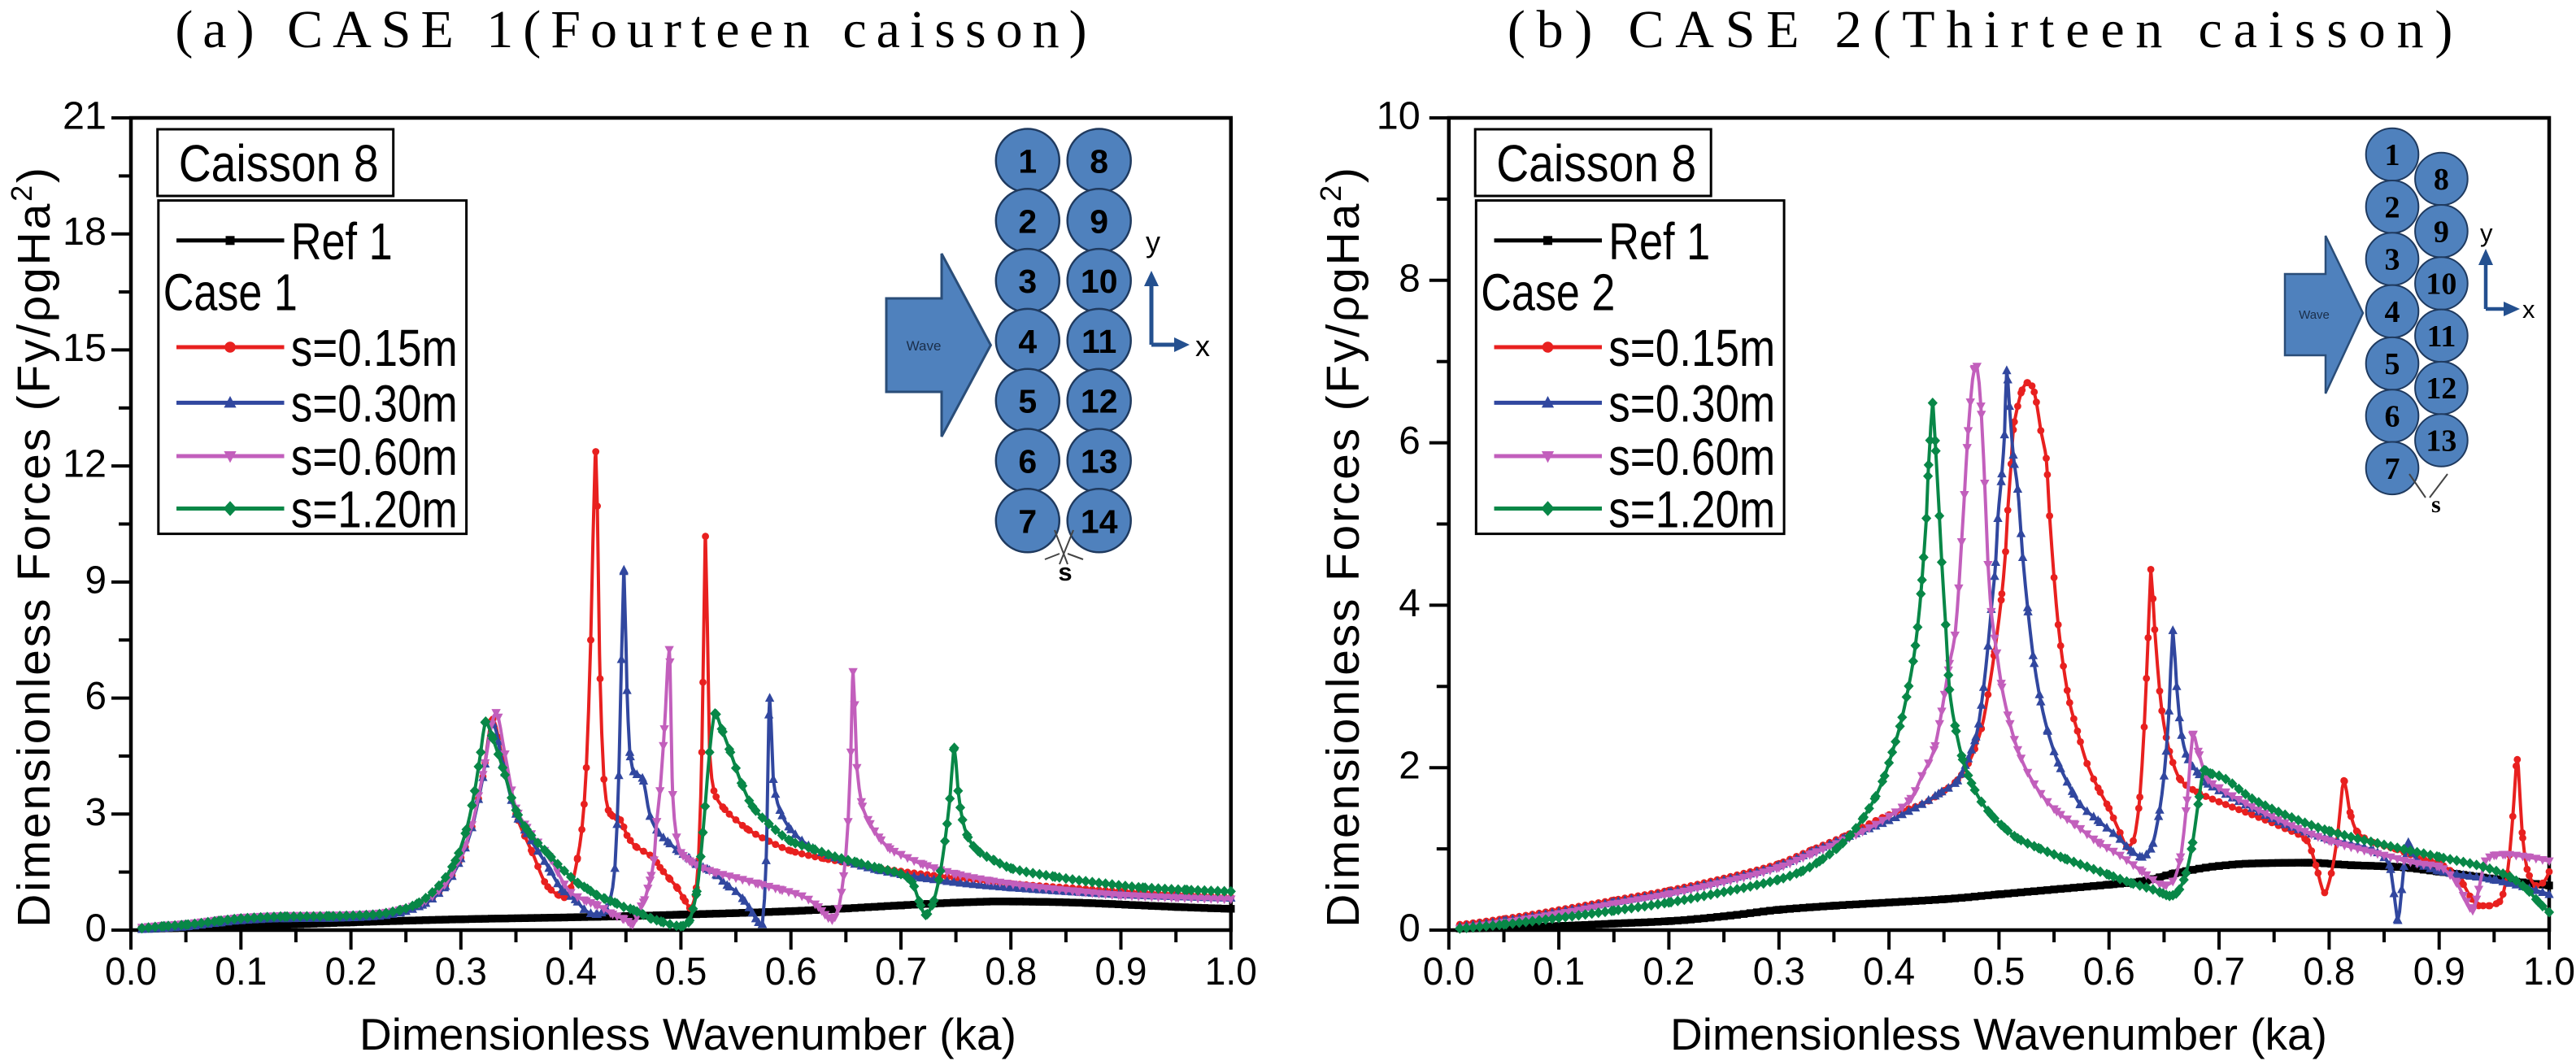 Image resolution: width=2576 pixels, height=1061 pixels. What do you see at coordinates (1986, 29) in the screenshot?
I see `svg-text: (b) CASE 2(Thirteen caisson)` at bounding box center [1986, 29].